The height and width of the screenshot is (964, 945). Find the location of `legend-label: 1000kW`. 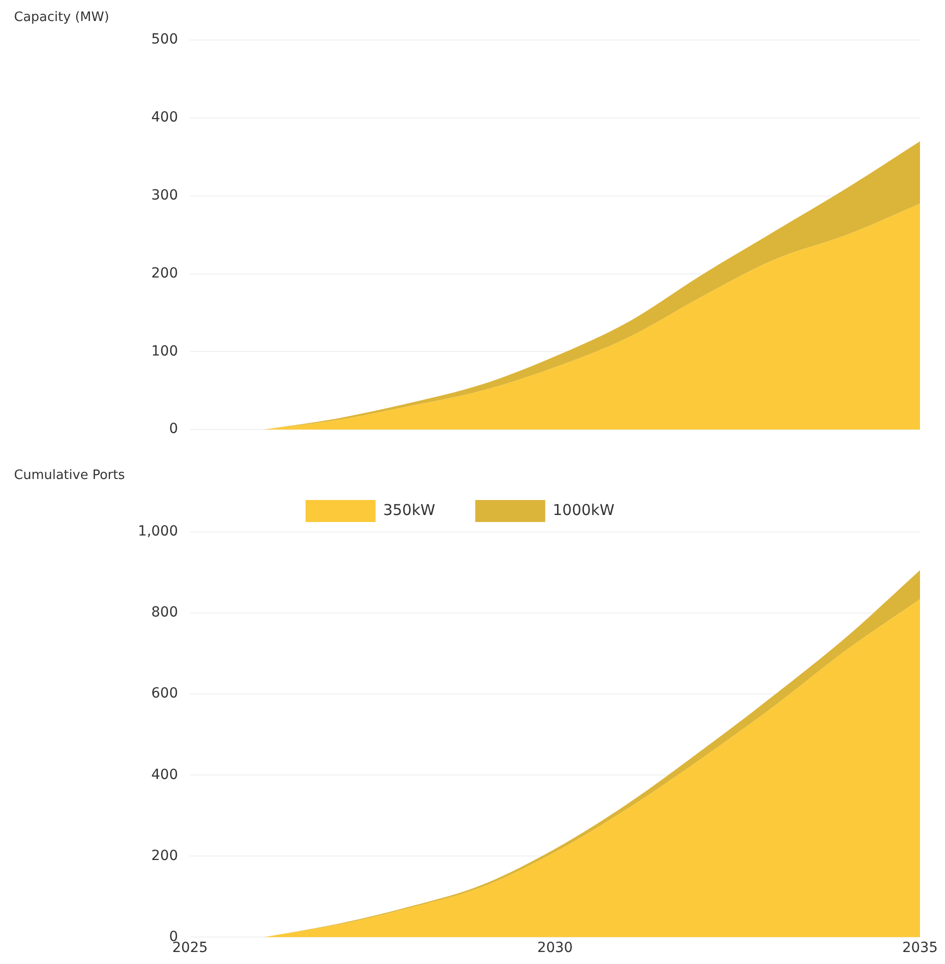

legend-label: 1000kW is located at coordinates (583, 509).